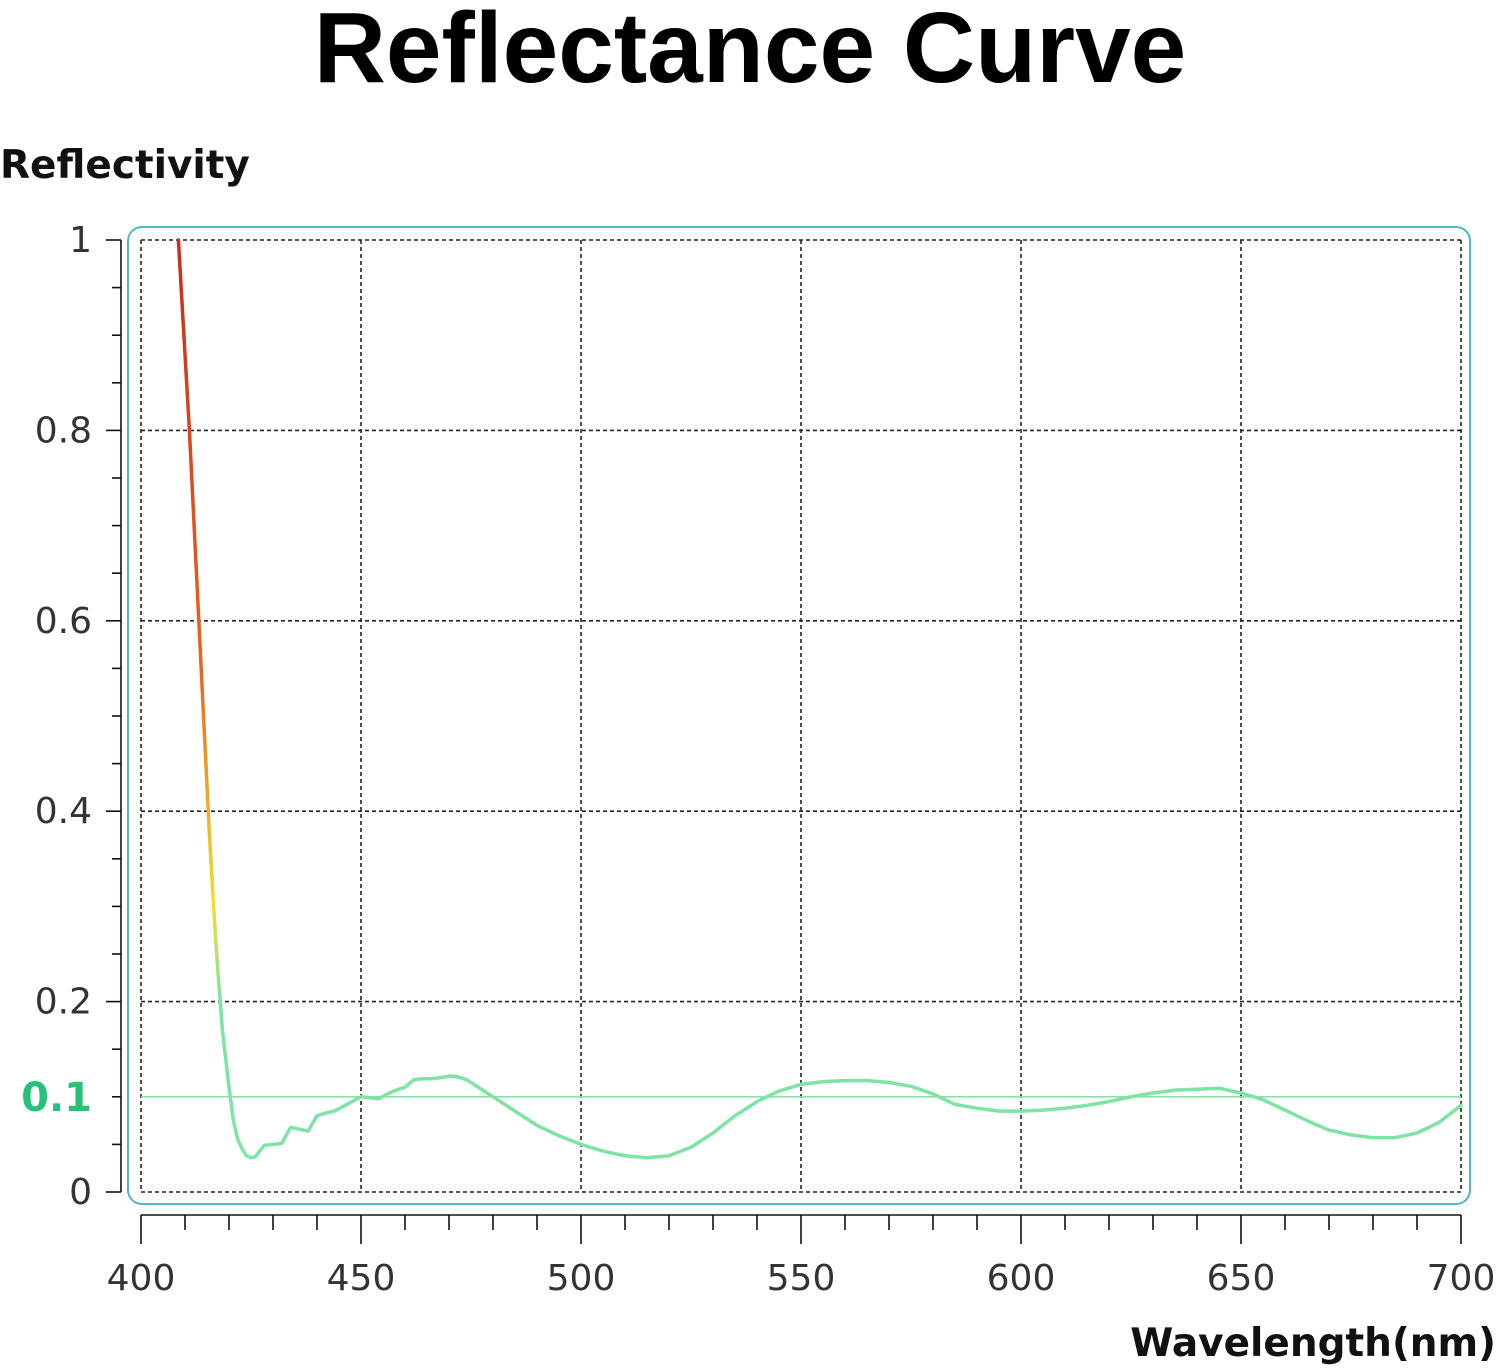 The width and height of the screenshot is (1500, 1369). I want to click on reference-line-label: 0.1, so click(56, 1098).